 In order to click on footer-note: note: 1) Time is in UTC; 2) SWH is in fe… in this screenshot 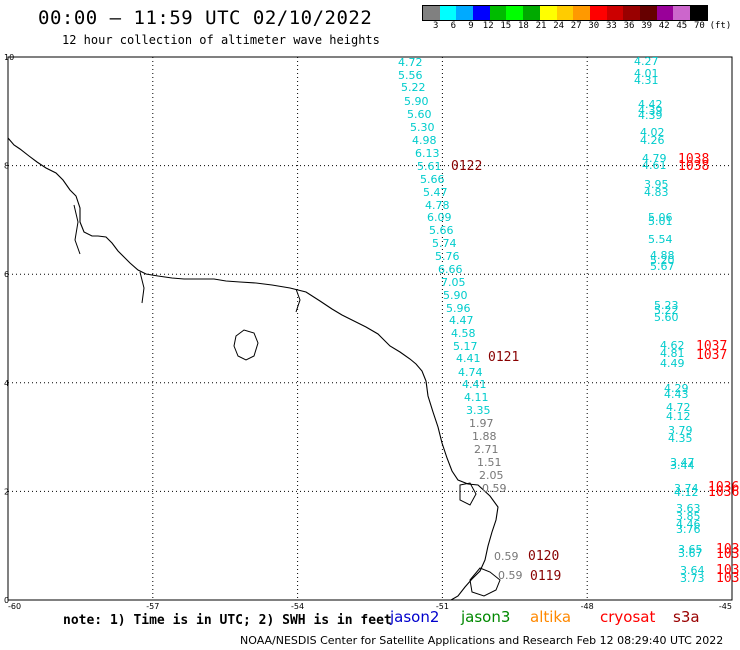, I will do `click(227, 620)`.